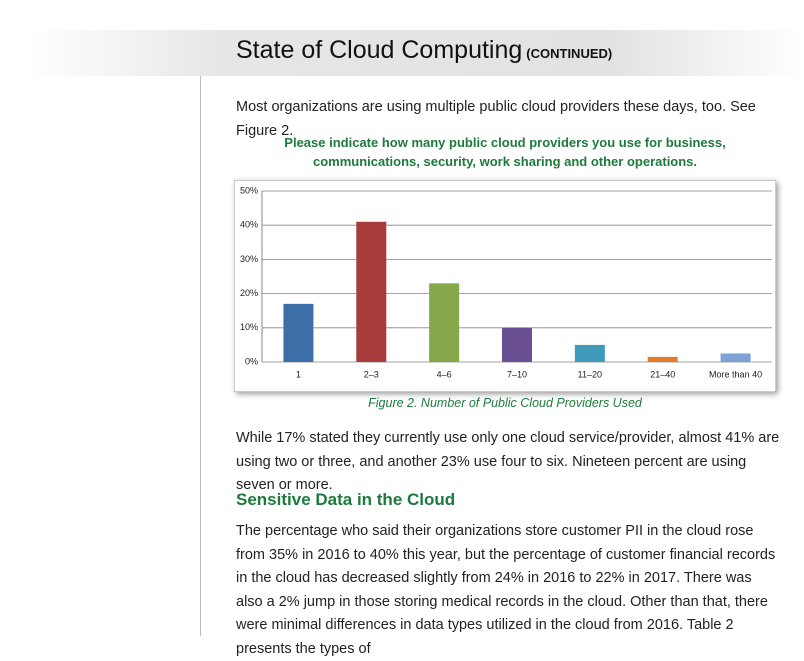 The height and width of the screenshot is (661, 804). I want to click on section-heading: Sensitive Data in the Cloud, so click(346, 499).